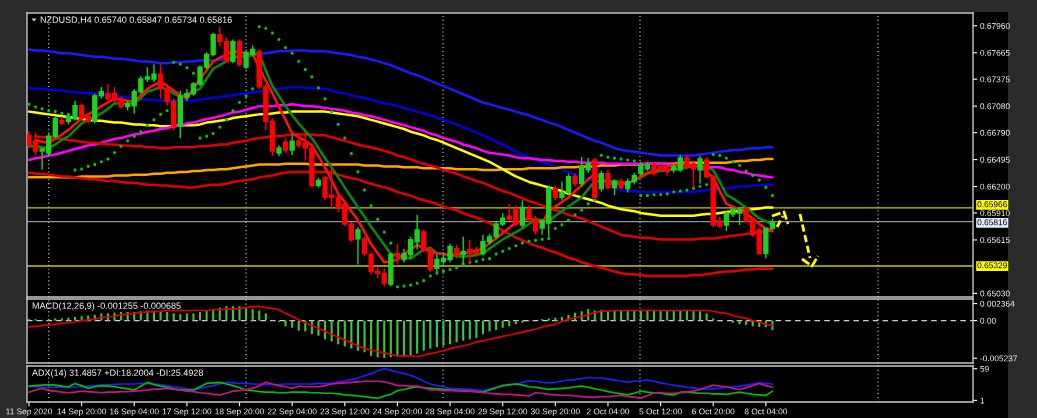 This screenshot has height=418, width=1037. What do you see at coordinates (995, 79) in the screenshot?
I see `y-tick-label: 0.67375` at bounding box center [995, 79].